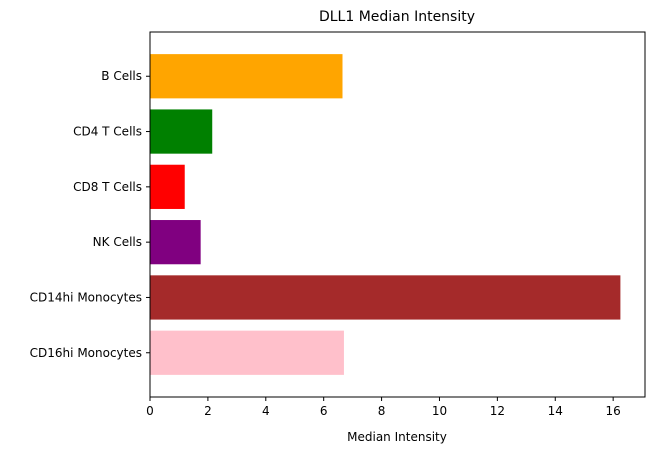  I want to click on y-tick-label: CD8 T Cells, so click(107, 187).